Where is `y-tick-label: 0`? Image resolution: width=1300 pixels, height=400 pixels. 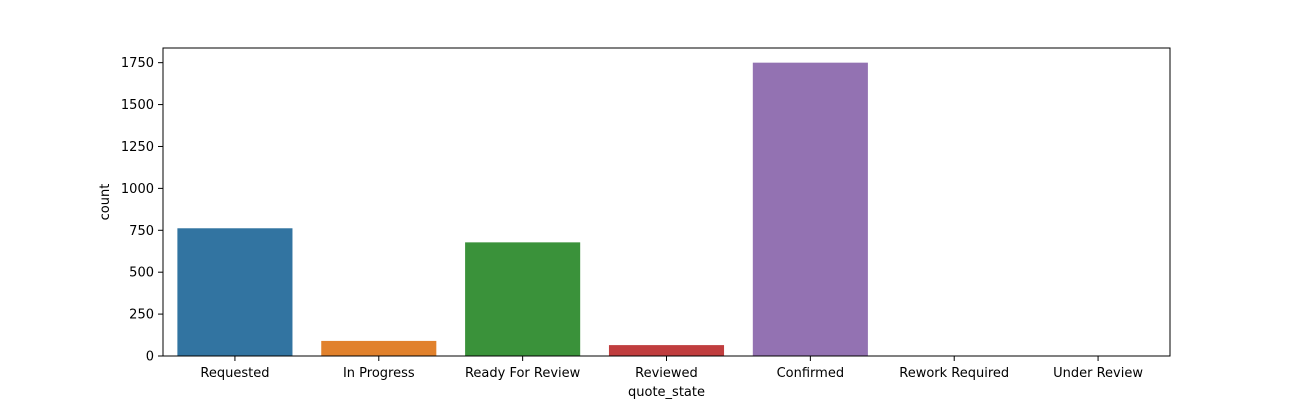
y-tick-label: 0 is located at coordinates (150, 357).